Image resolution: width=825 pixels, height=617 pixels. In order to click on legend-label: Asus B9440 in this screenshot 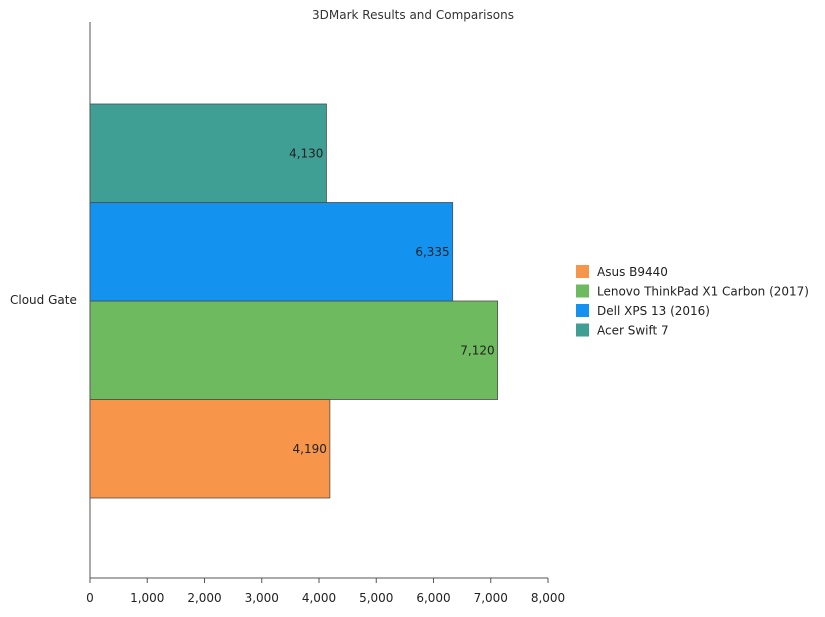, I will do `click(632, 272)`.